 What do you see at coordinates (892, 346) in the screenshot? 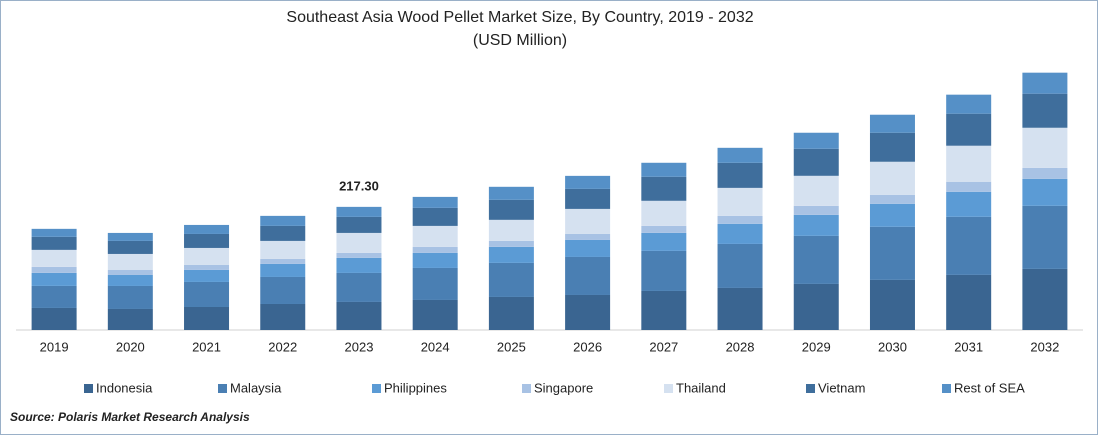
I see `x-tick-label: 2030` at bounding box center [892, 346].